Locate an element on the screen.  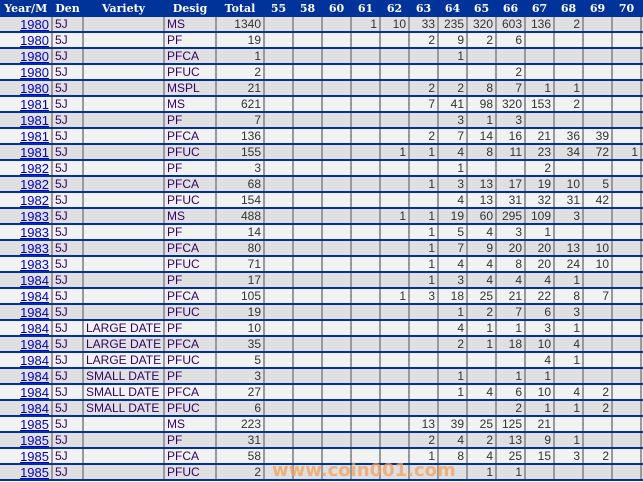
grade-cell-67: 22 is located at coordinates (540, 296).